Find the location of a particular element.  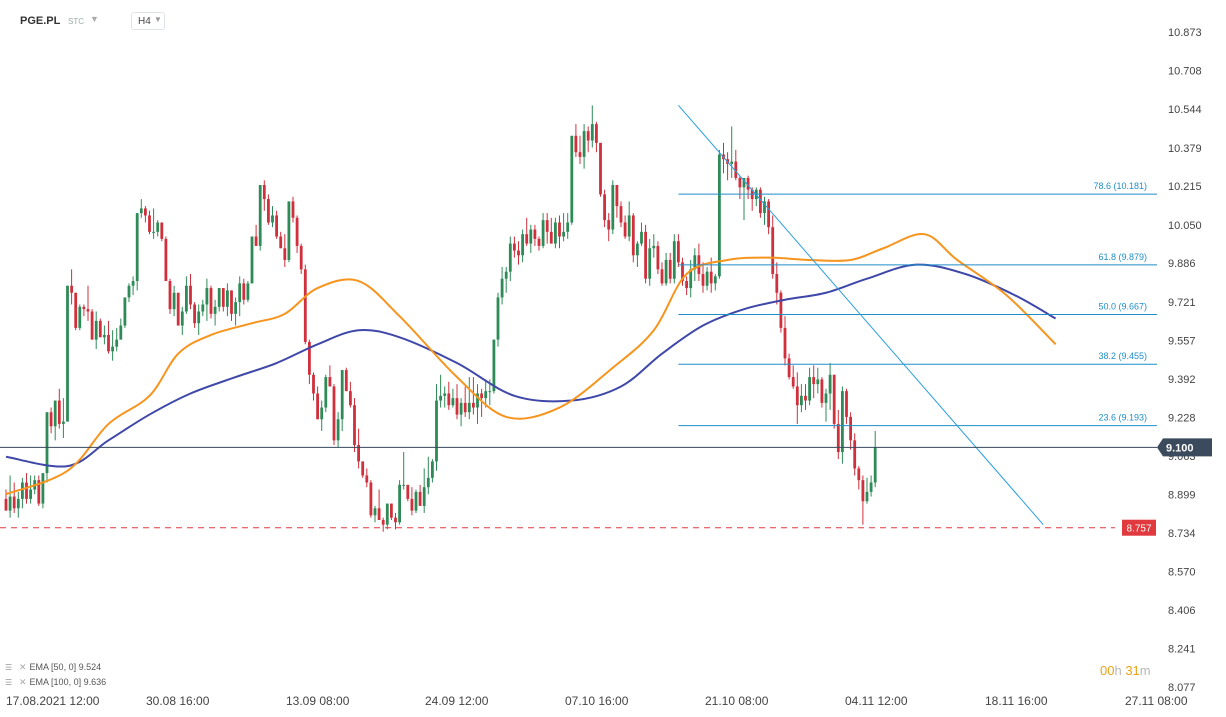

y-tick-label: 9.721 is located at coordinates (1182, 303).